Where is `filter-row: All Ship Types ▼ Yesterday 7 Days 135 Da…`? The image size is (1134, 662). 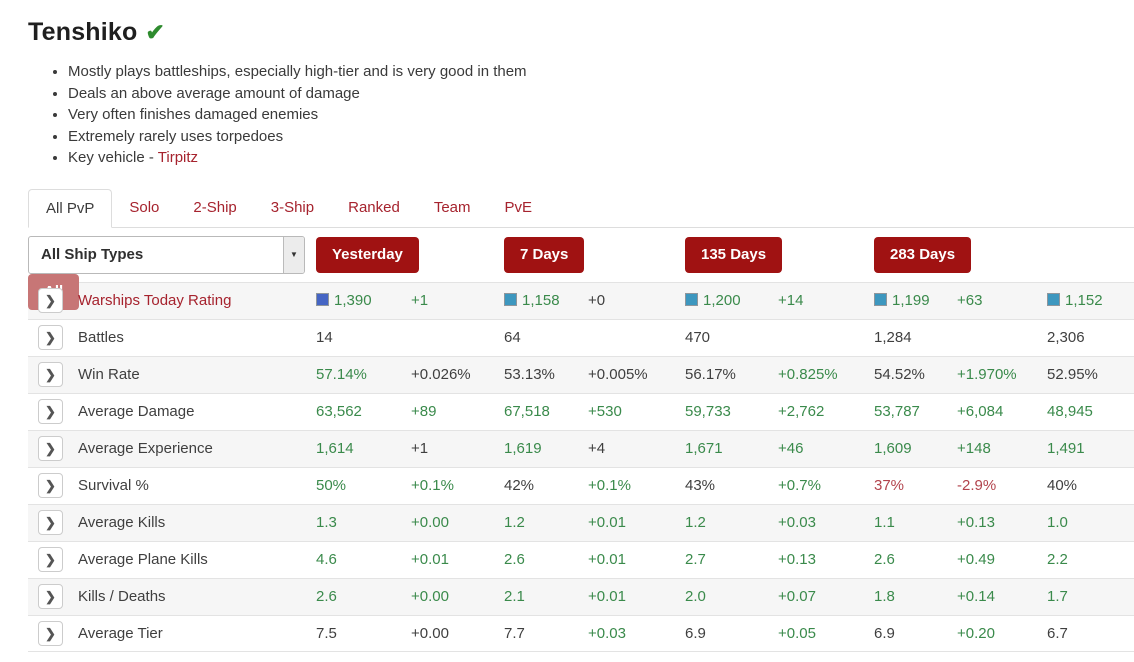
filter-row: All Ship Types ▼ Yesterday 7 Days 135 Da… is located at coordinates (581, 272).